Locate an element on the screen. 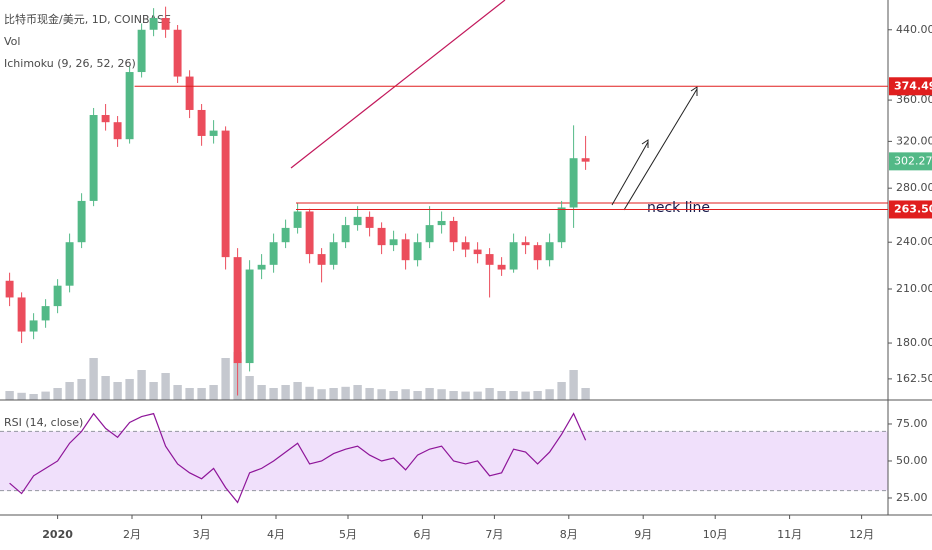 The image size is (932, 550). ichimoku-label: Ichimoku (9, 26, 52, 26) is located at coordinates (70, 63).